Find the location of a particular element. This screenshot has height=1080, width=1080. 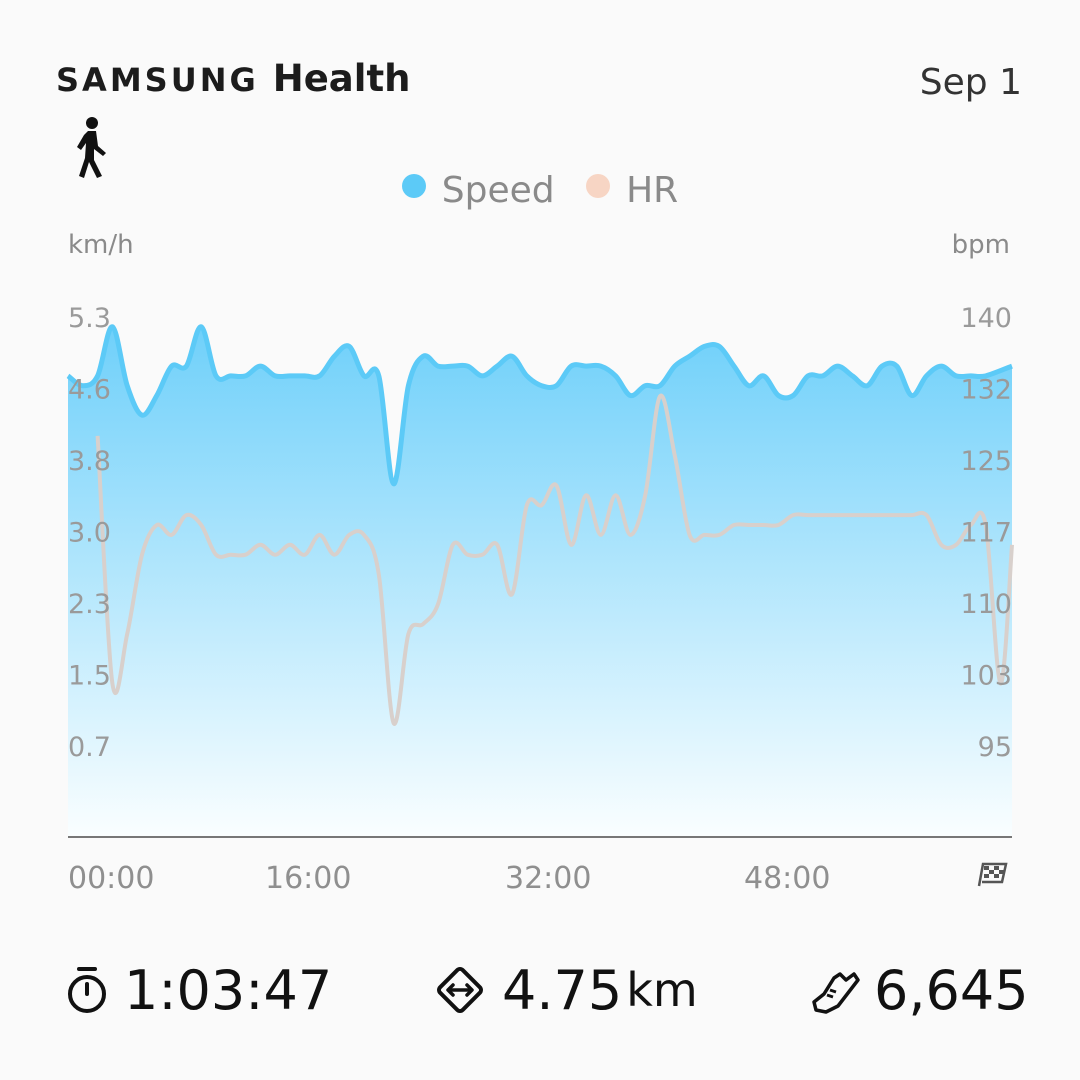

x-tick: 00:00 is located at coordinates (111, 878).